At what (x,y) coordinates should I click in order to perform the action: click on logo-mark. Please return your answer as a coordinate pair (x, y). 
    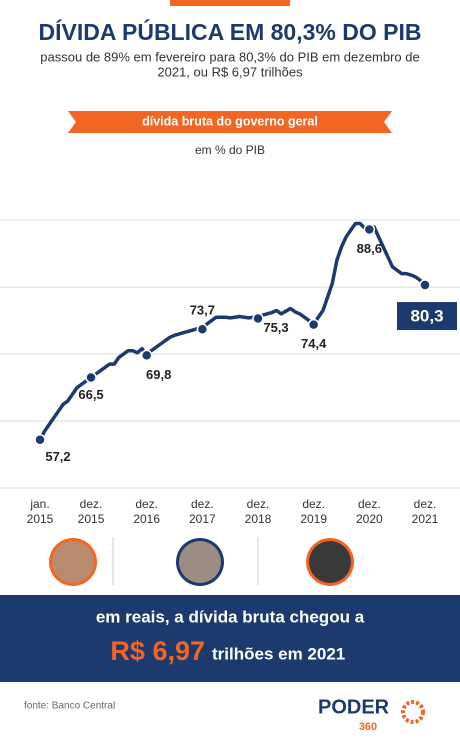
    Looking at the image, I should click on (413, 712).